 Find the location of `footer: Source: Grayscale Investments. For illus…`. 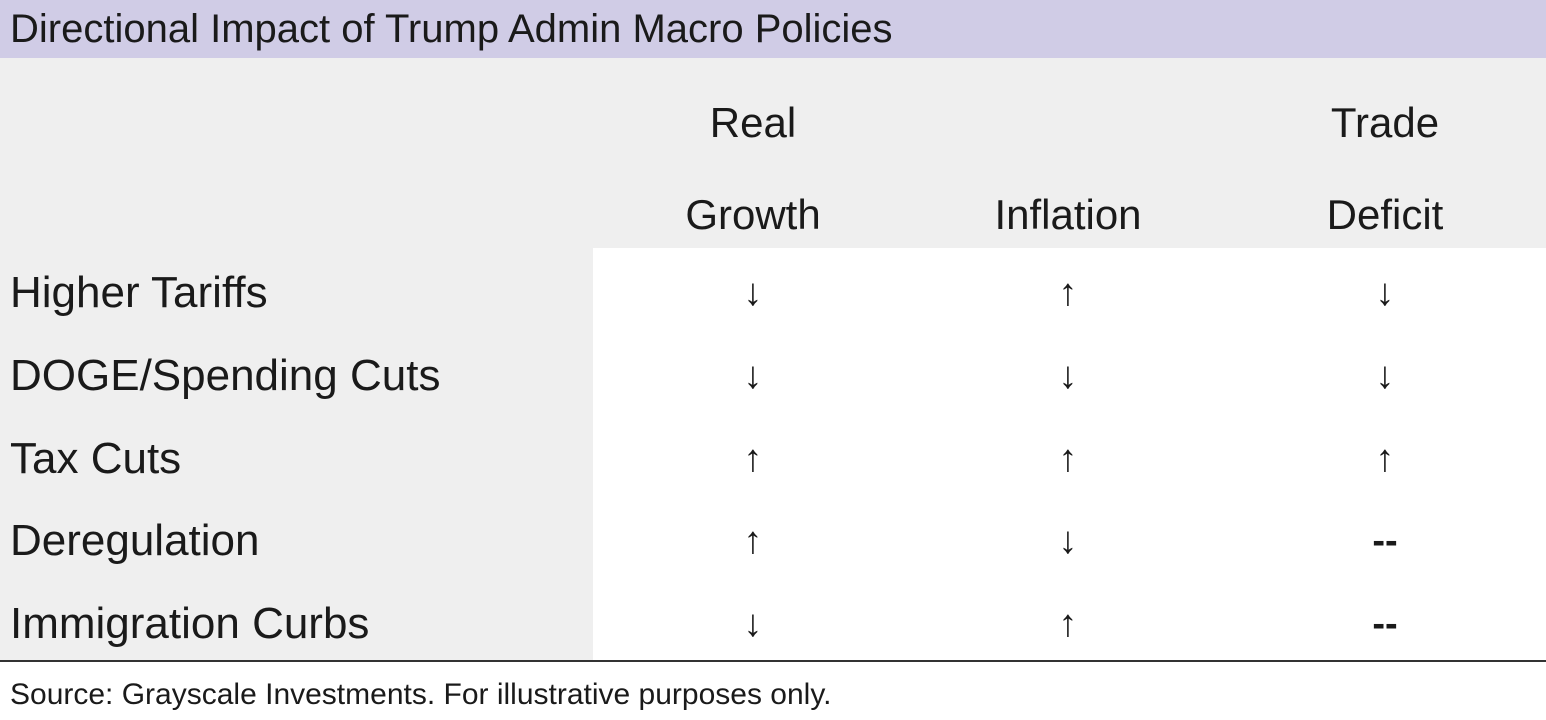

footer: Source: Grayscale Investments. For illus… is located at coordinates (421, 694).